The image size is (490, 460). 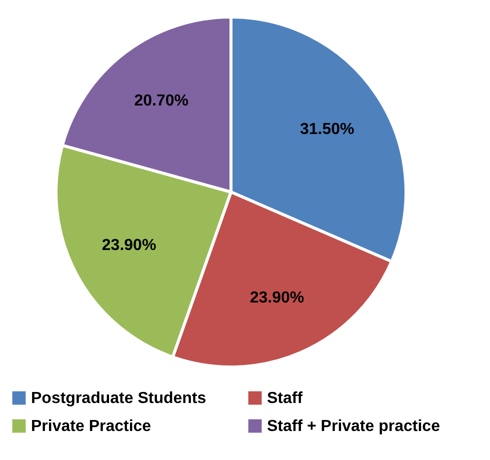 I want to click on legend-label: Staff, so click(x=285, y=398).